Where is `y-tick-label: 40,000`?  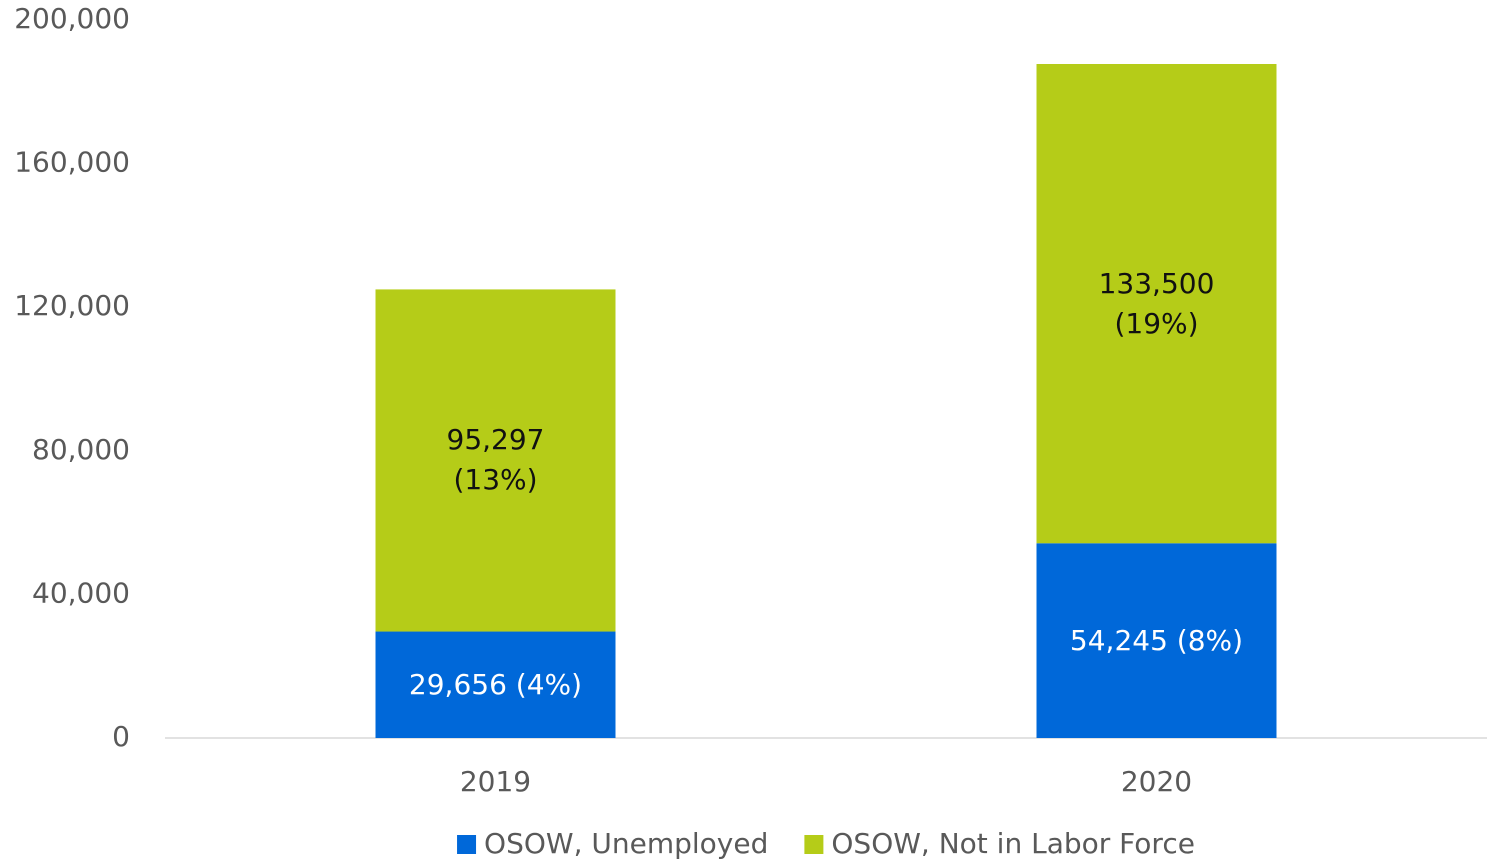
y-tick-label: 40,000 is located at coordinates (81, 592).